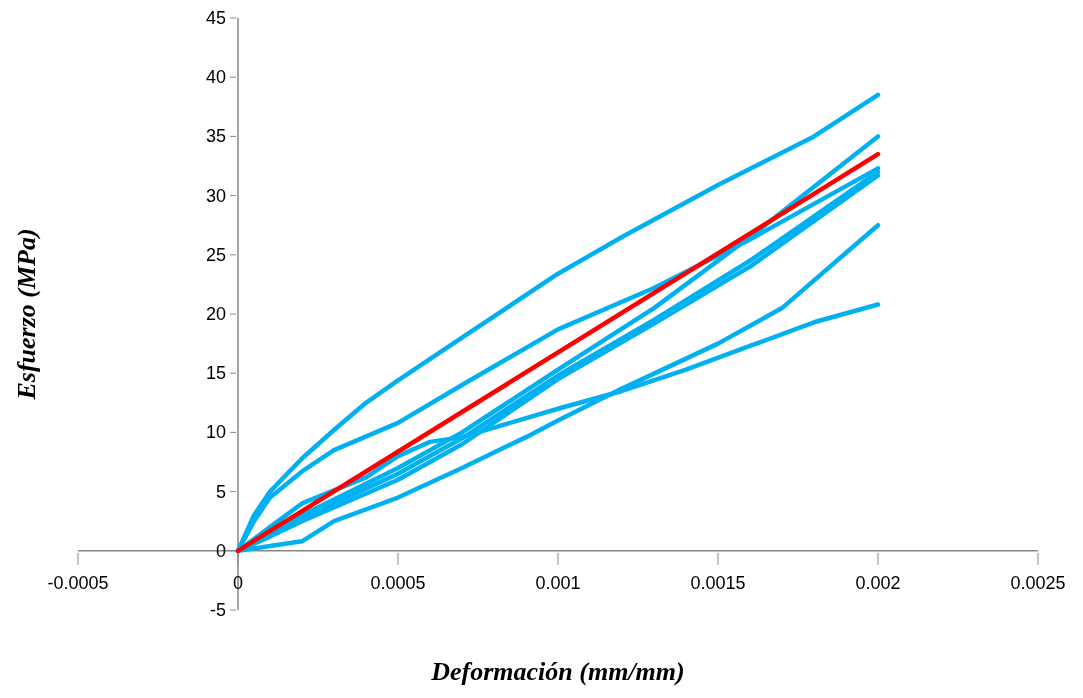 The image size is (1083, 698). I want to click on x-tick-label: 0.0015, so click(718, 582).